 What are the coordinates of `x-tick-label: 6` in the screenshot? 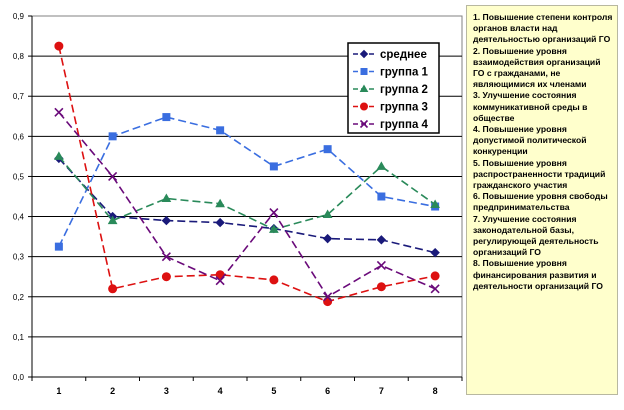 It's located at (327, 391).